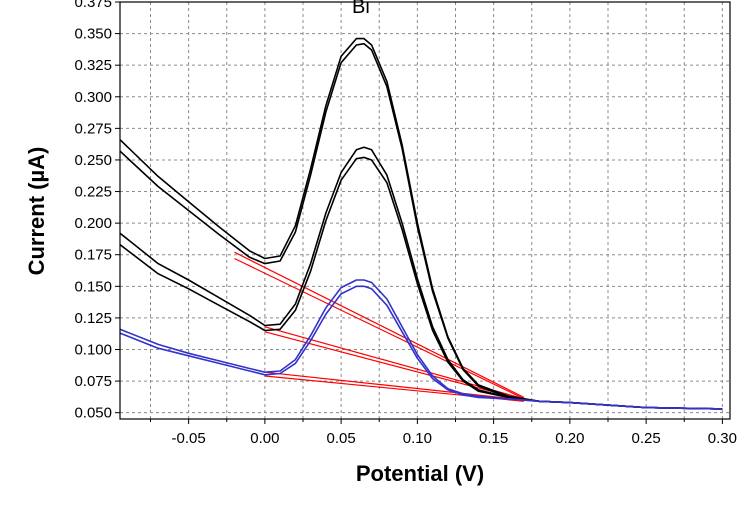  What do you see at coordinates (93, 413) in the screenshot?
I see `y-tick-label: 0.050` at bounding box center [93, 413].